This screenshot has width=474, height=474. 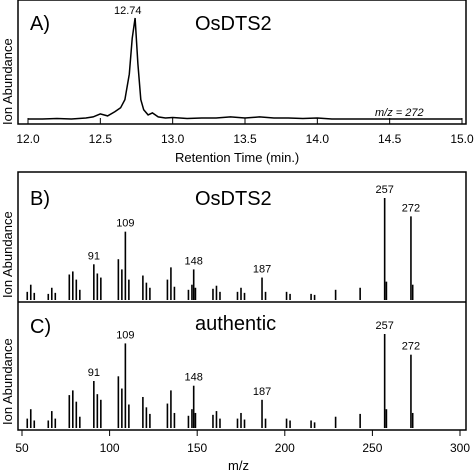 What do you see at coordinates (372, 448) in the screenshot?
I see `panel-c-x-tick-label: 250` at bounding box center [372, 448].